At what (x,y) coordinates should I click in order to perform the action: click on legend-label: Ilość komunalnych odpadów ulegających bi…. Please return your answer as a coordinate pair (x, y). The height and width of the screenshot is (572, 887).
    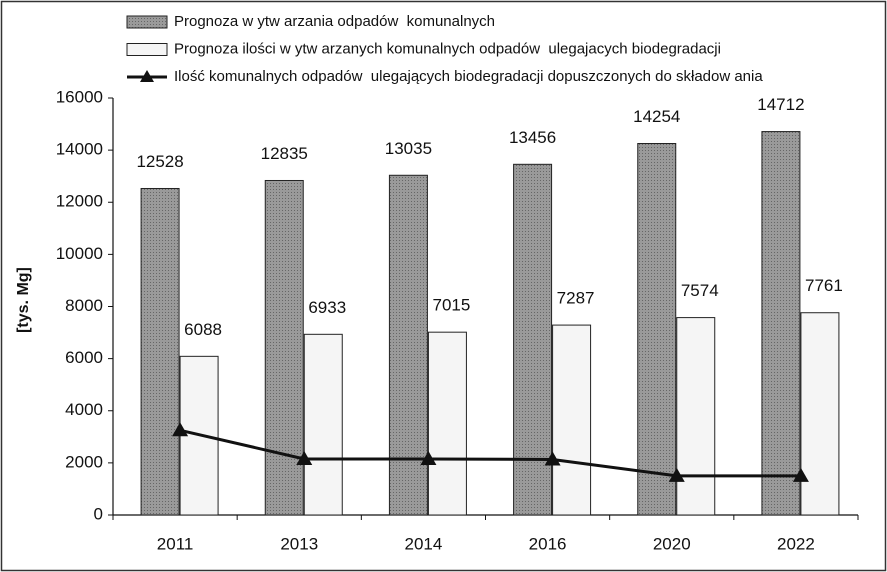
    Looking at the image, I should click on (468, 76).